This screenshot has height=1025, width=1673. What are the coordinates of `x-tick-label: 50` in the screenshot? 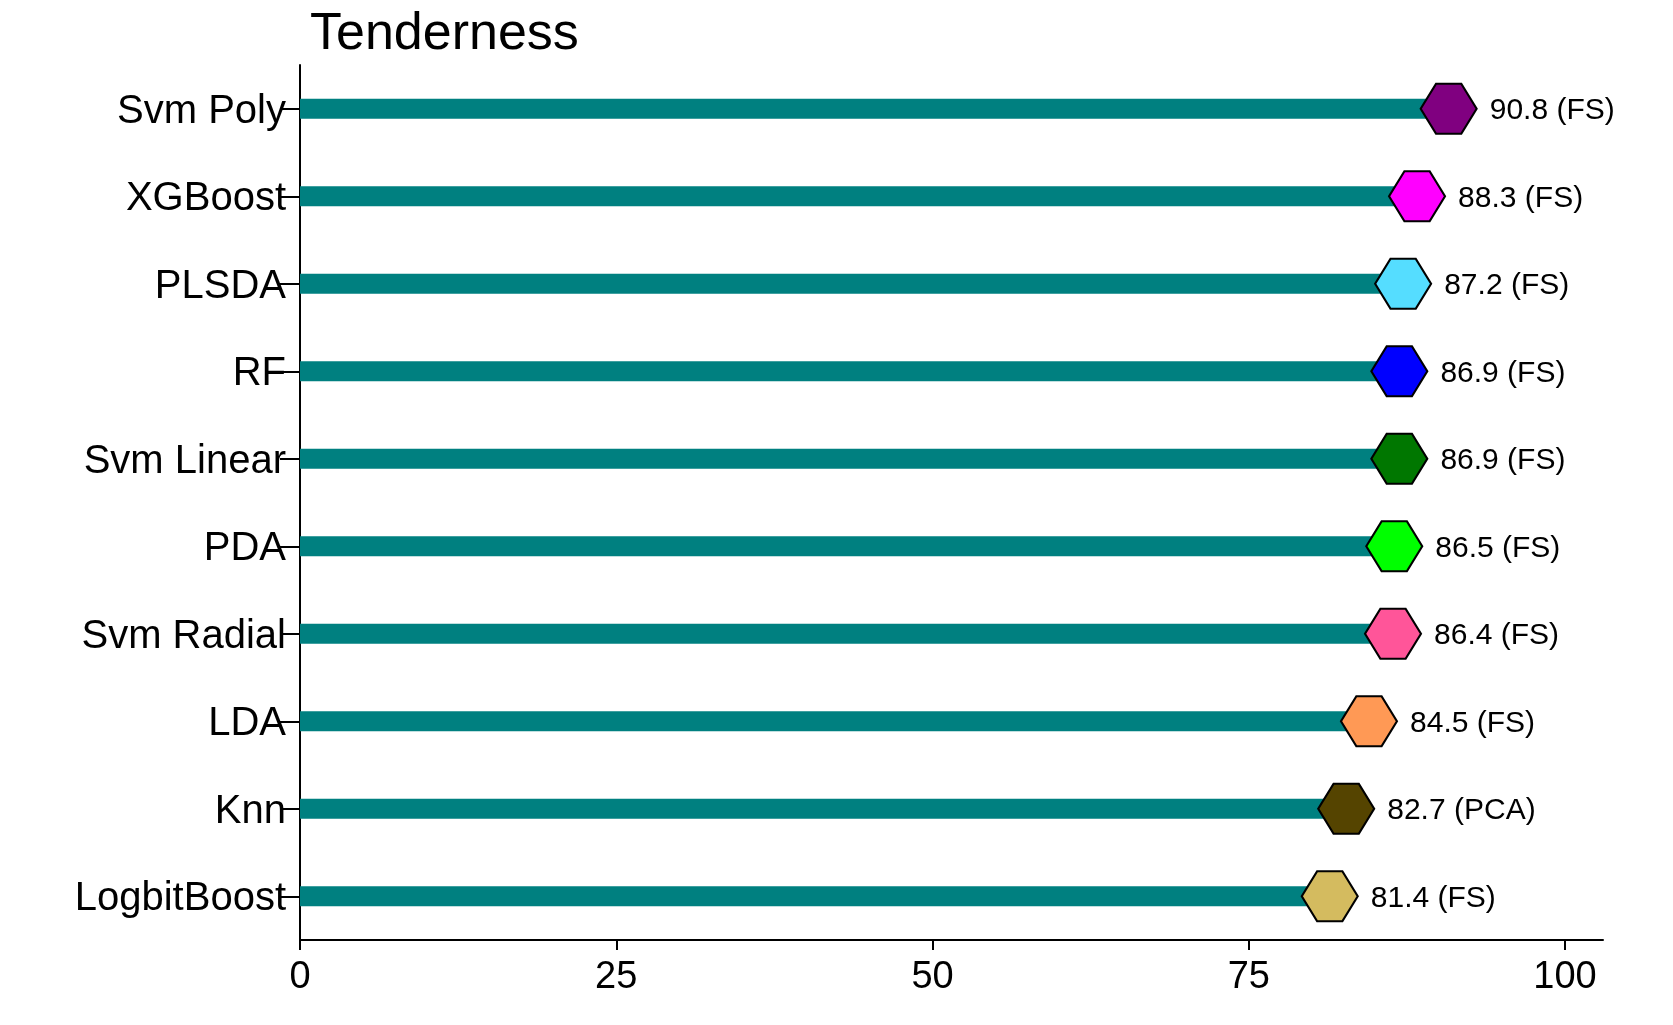 It's located at (932, 975).